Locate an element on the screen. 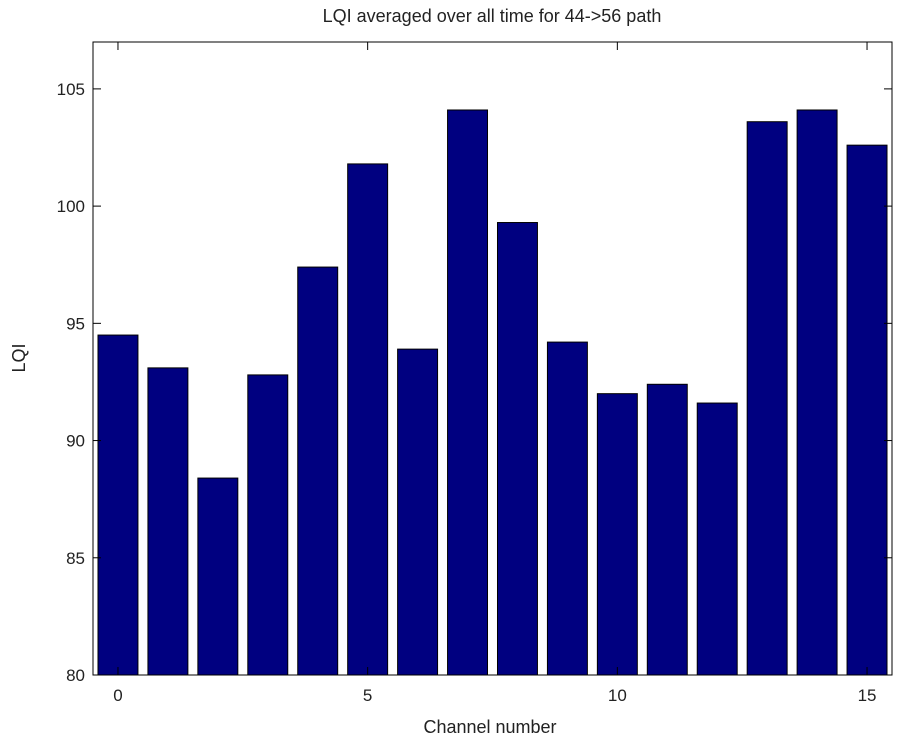 Image resolution: width=900 pixels, height=740 pixels. x-tick-label-10: 10 is located at coordinates (617, 695).